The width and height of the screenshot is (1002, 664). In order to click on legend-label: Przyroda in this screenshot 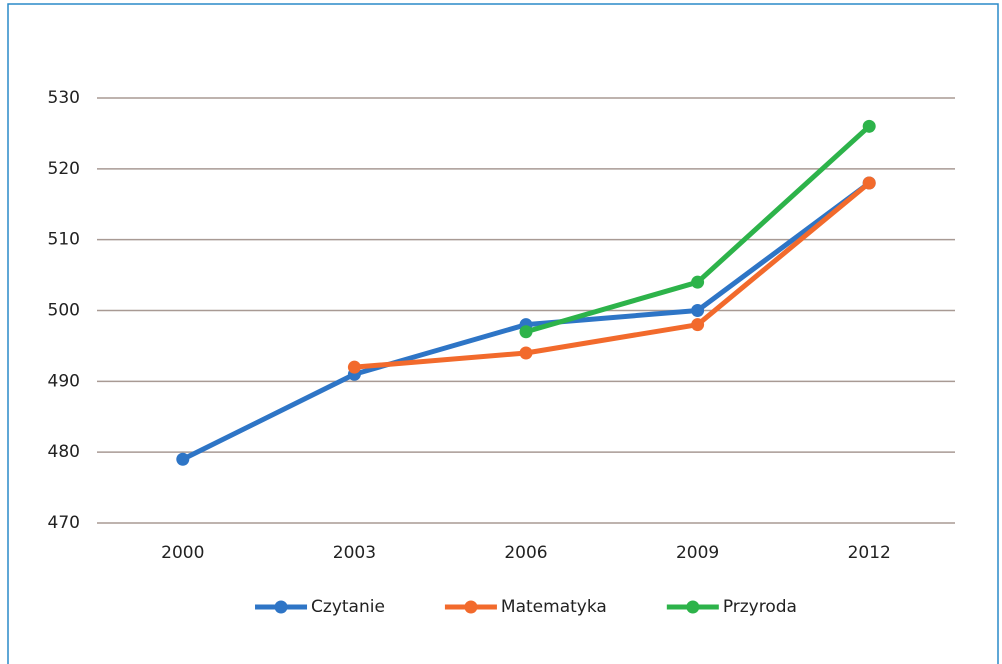, I will do `click(760, 607)`.